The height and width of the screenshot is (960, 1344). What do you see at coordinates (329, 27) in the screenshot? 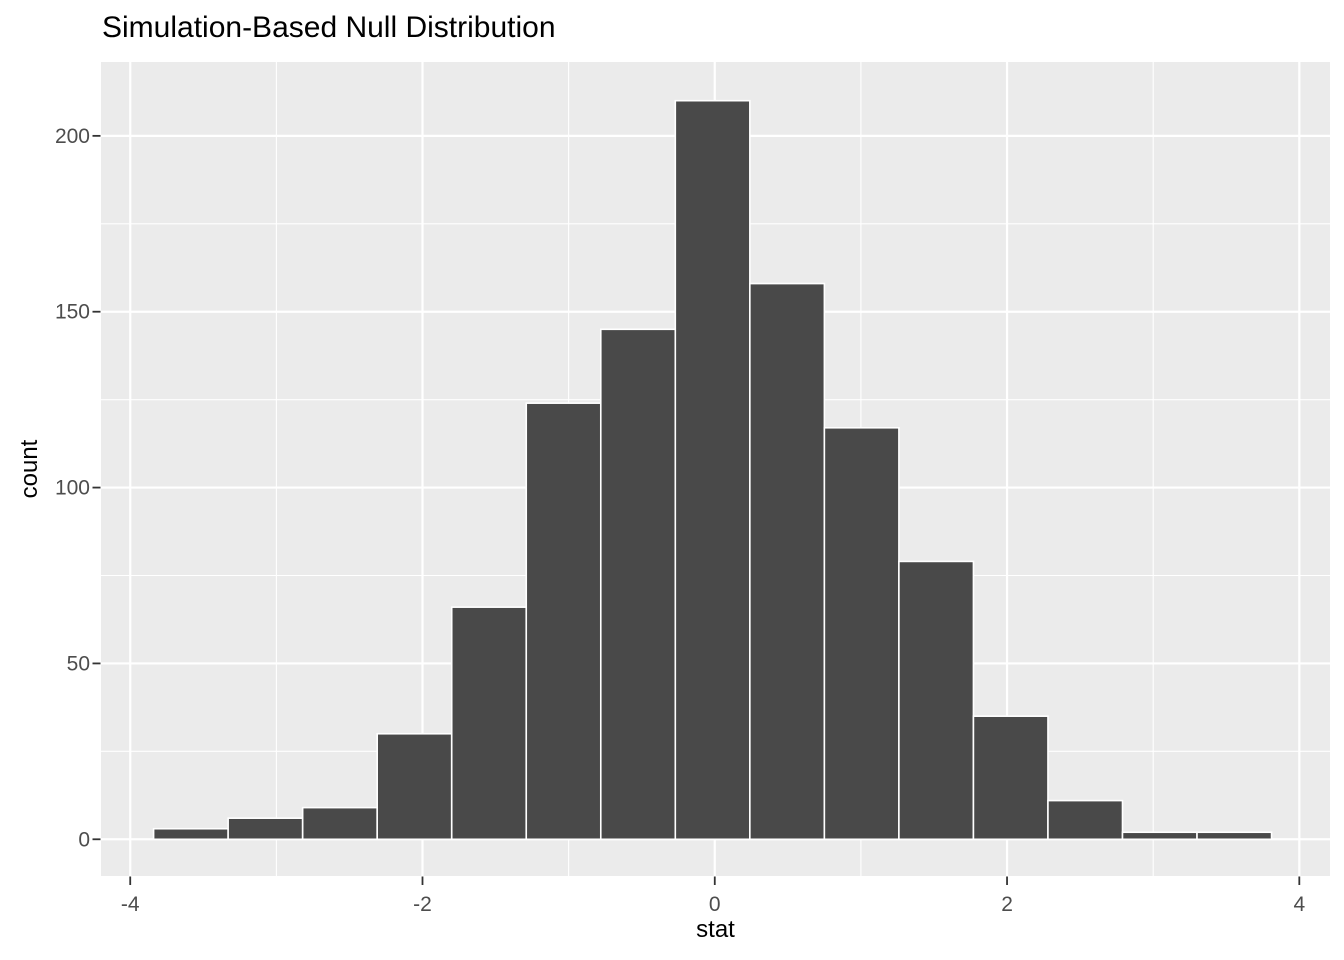
I see `plot-title: Simulation-Based Null Distribution` at bounding box center [329, 27].